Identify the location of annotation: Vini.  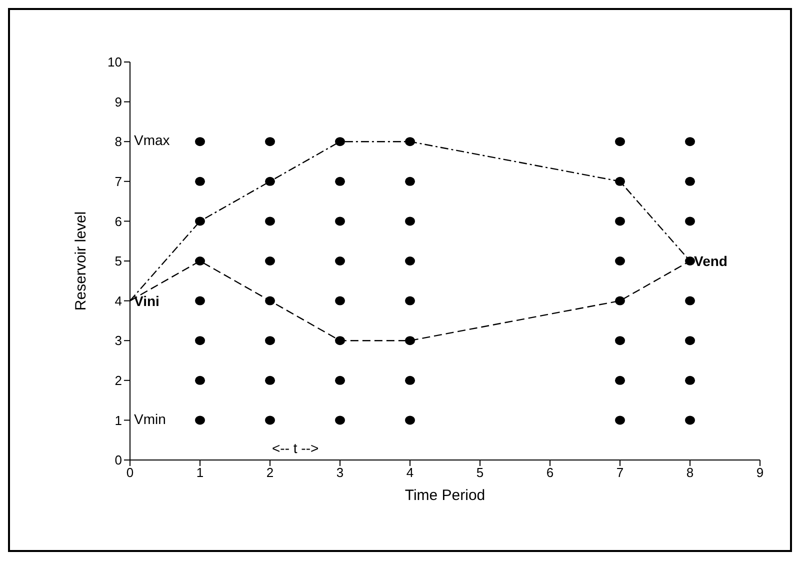
(147, 300).